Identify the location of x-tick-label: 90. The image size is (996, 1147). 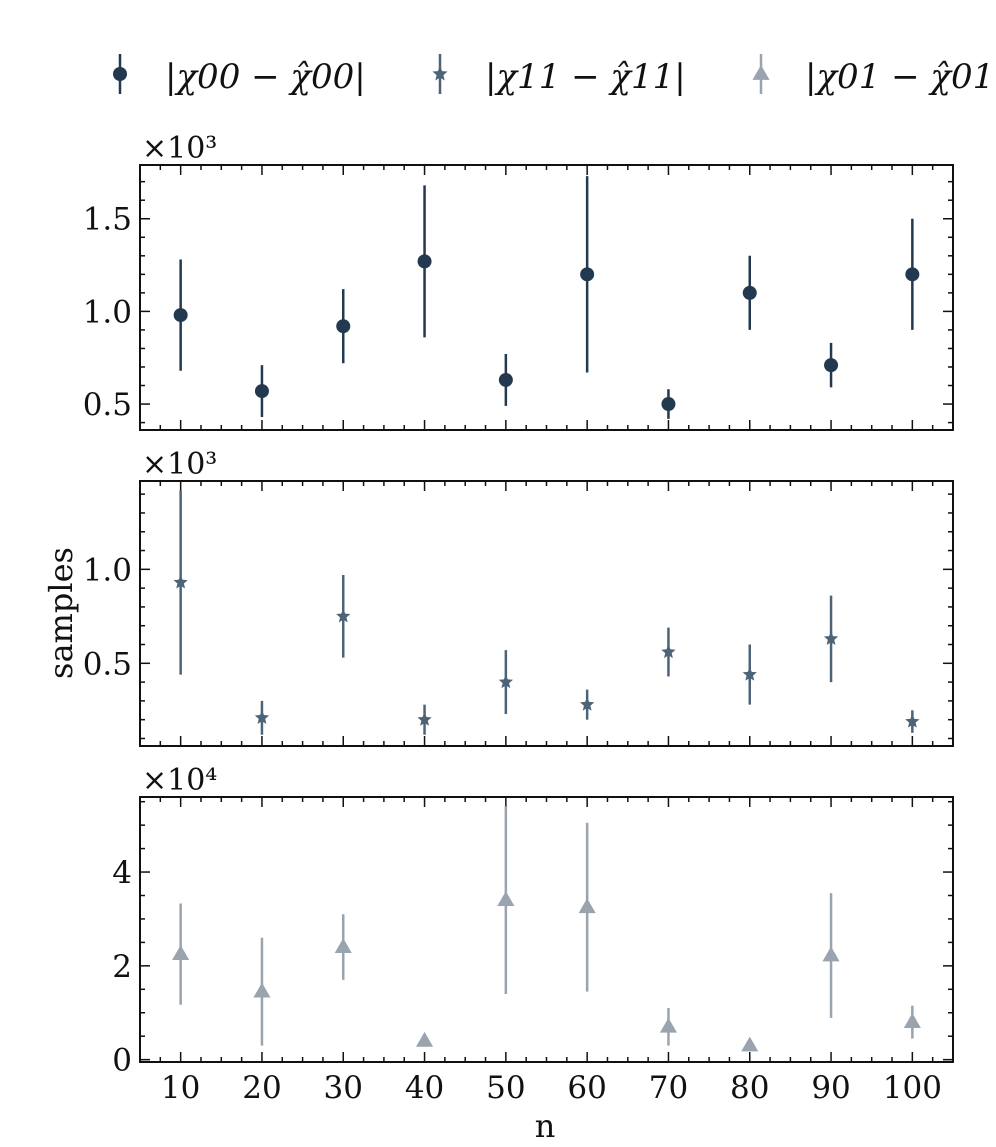
(830, 1088).